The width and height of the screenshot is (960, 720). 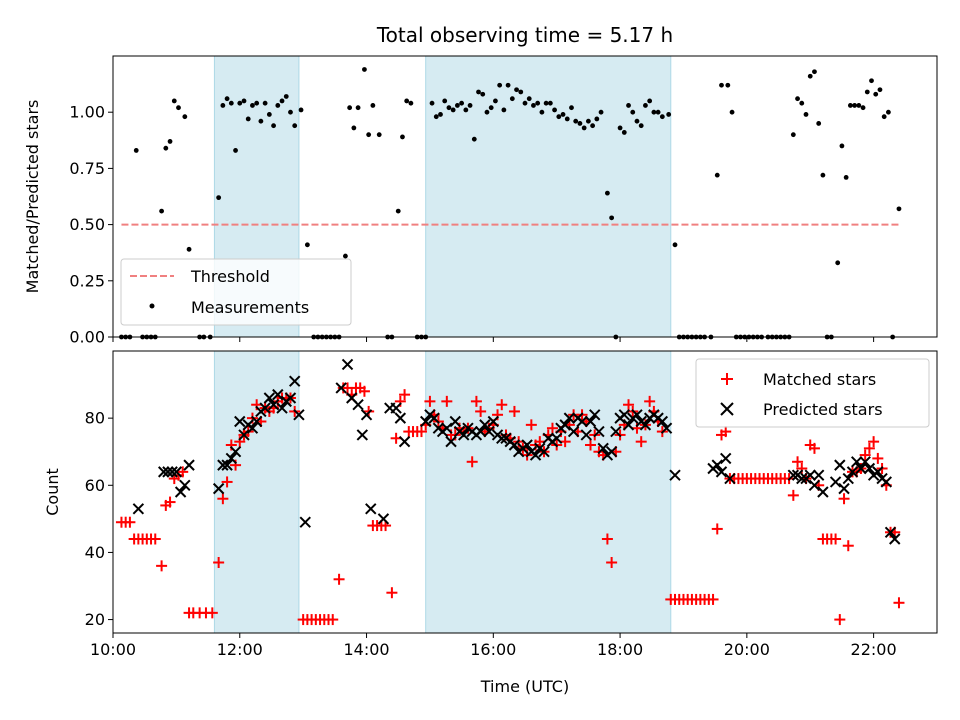 I want to click on x-tick-label: 12:00, so click(x=240, y=649).